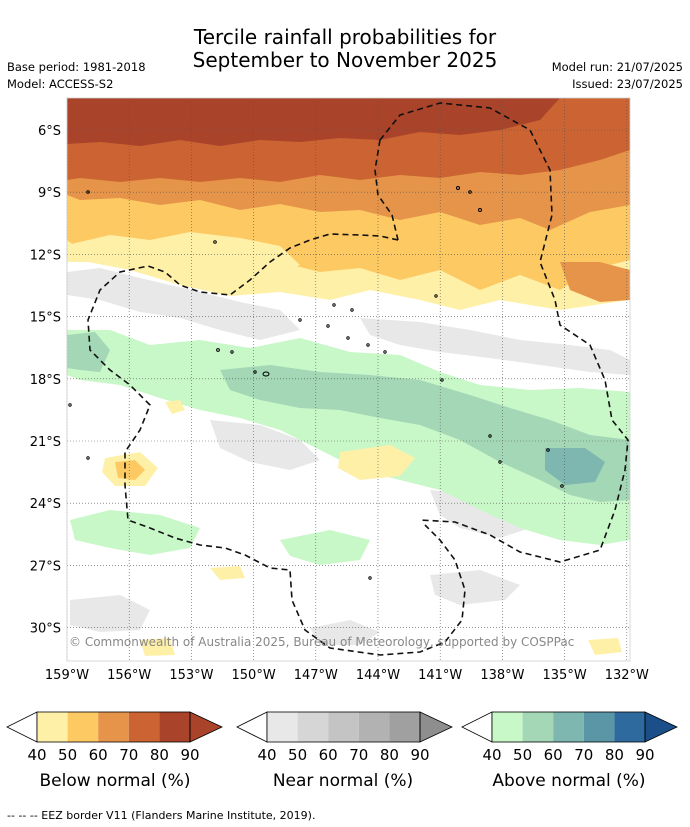 The image size is (690, 827). I want to click on near-40-patch-c, so click(265, 445).